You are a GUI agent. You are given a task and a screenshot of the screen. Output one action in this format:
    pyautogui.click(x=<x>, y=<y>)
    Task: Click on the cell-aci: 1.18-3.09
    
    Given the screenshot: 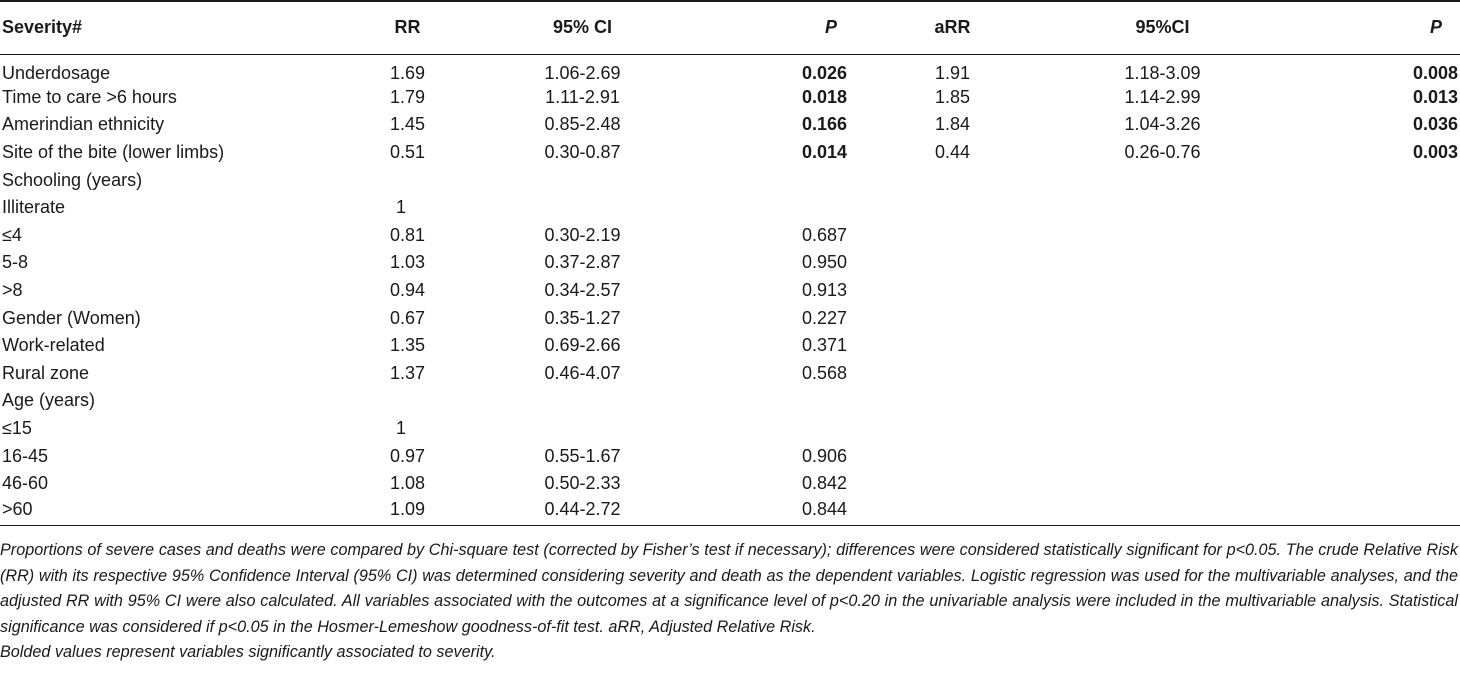 What is the action you would take?
    pyautogui.click(x=1162, y=72)
    